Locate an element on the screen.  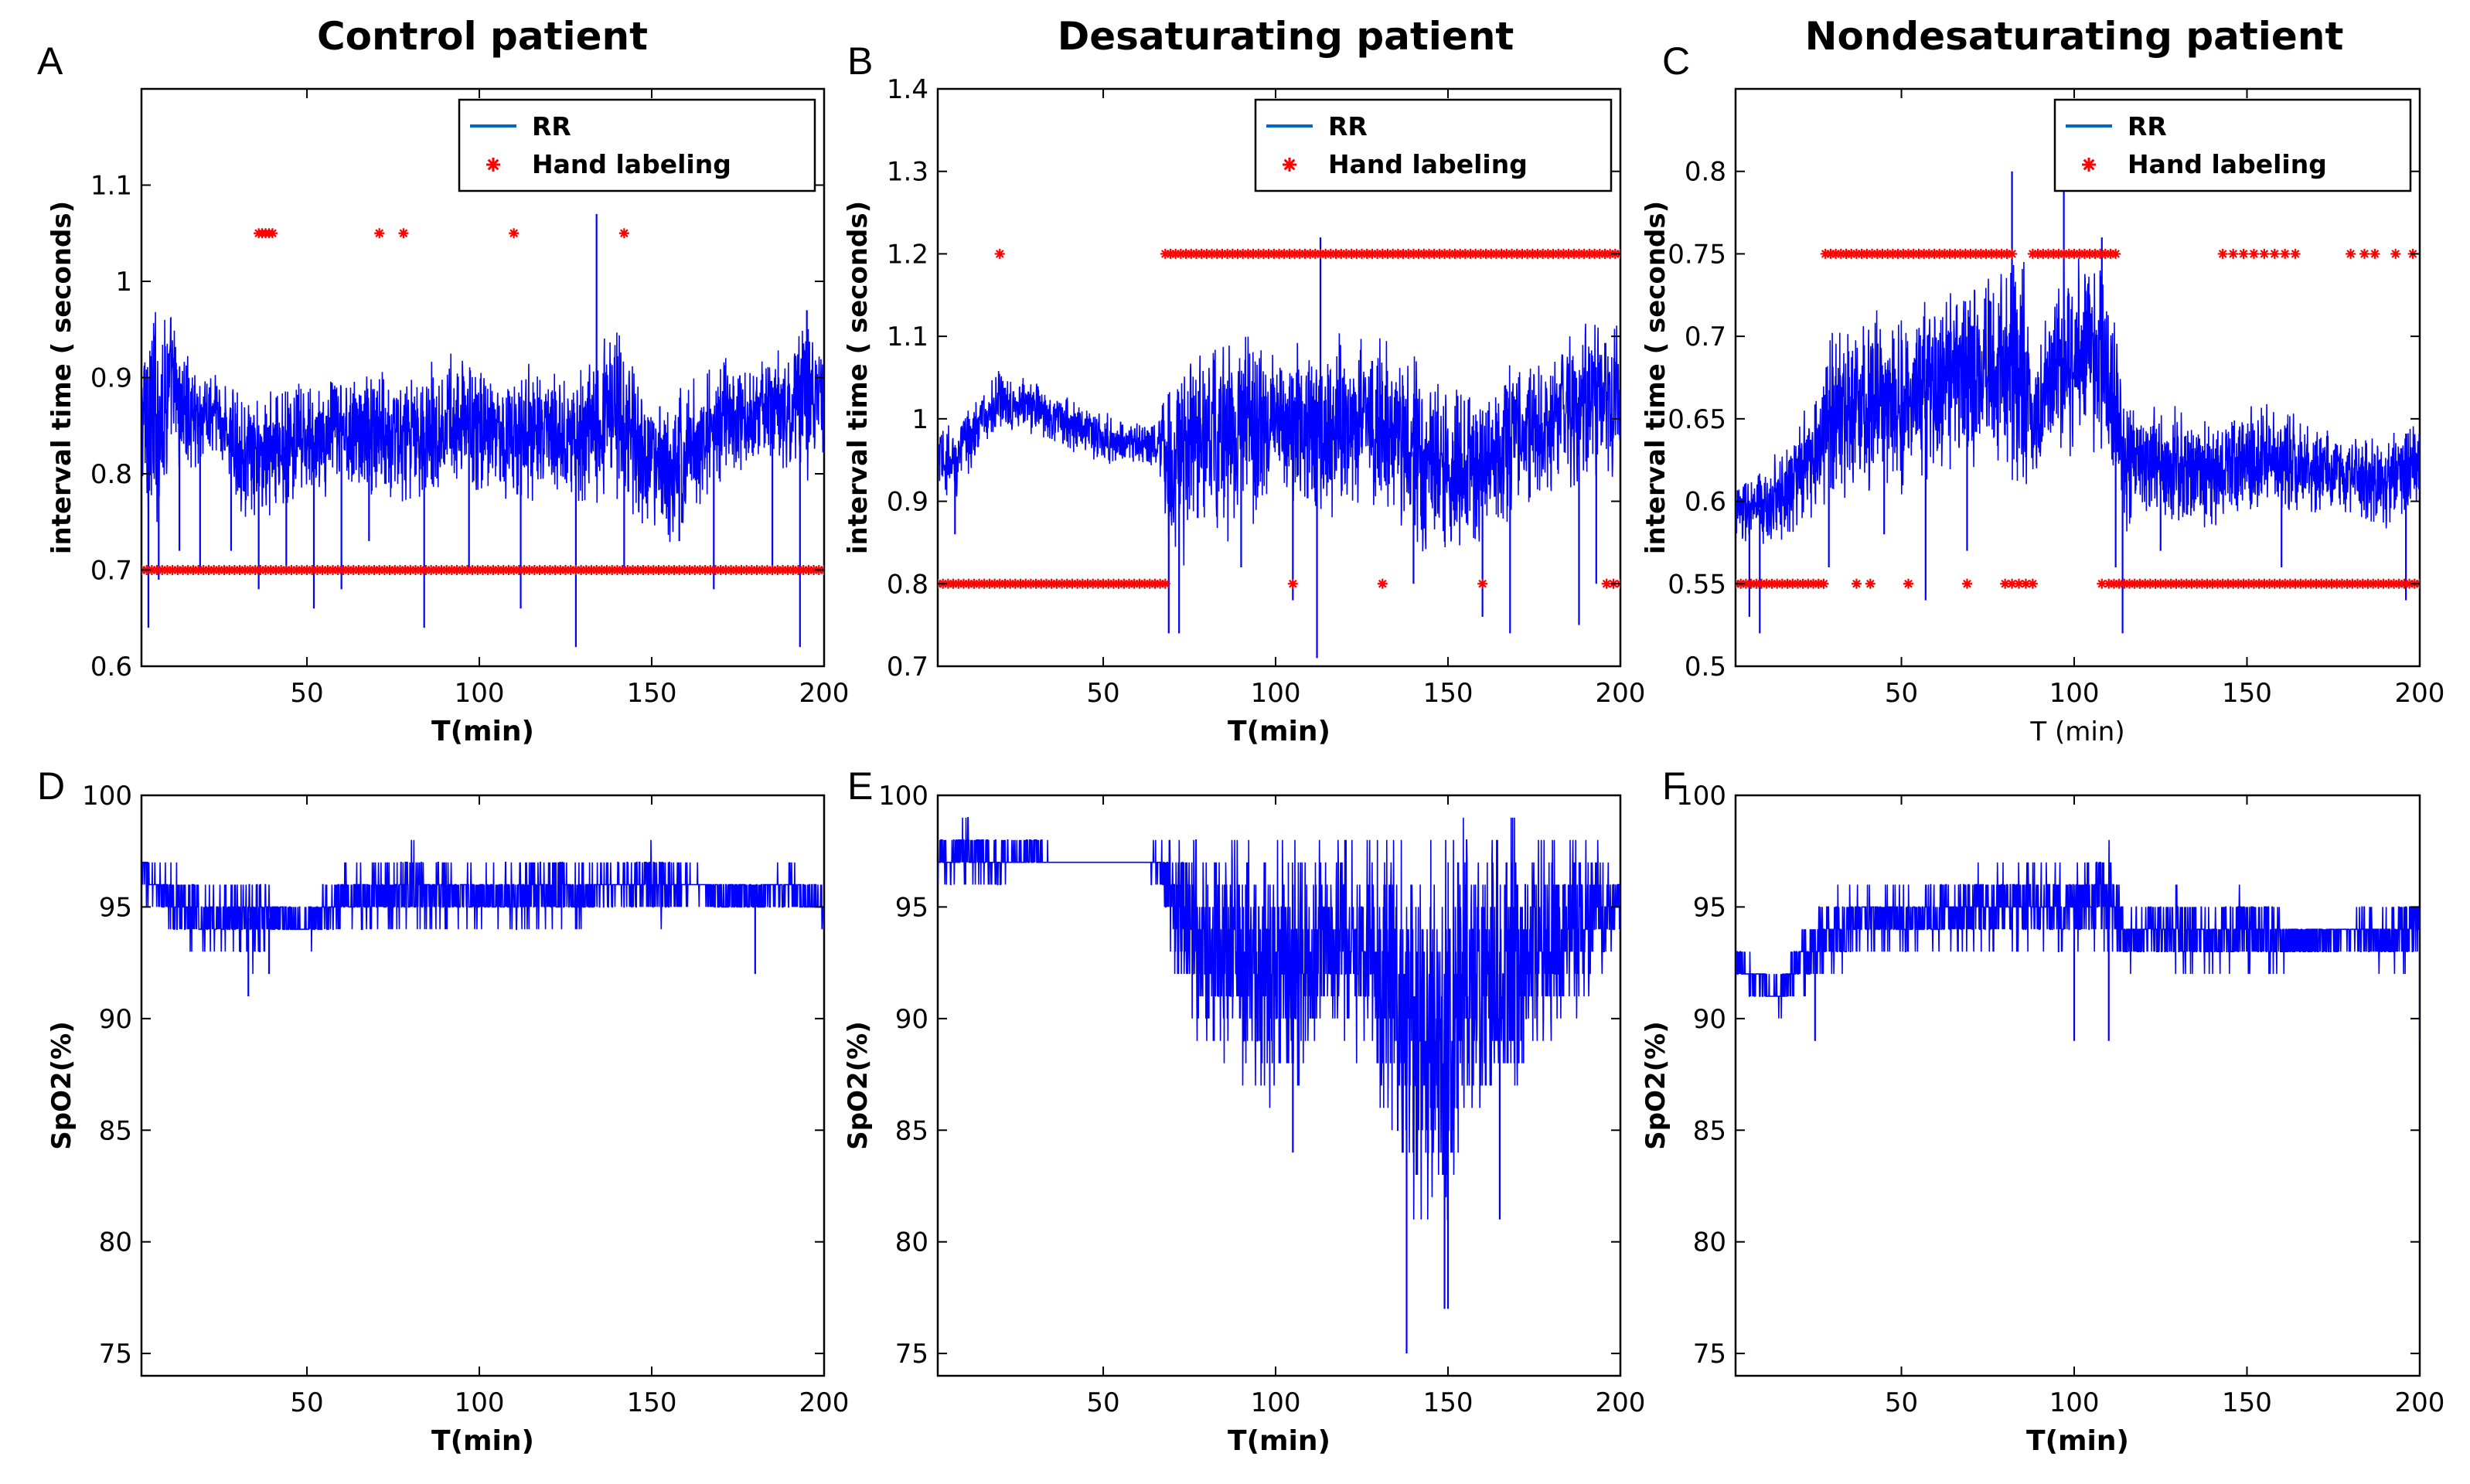
legend-hand-label-marker is located at coordinates (1289, 165).